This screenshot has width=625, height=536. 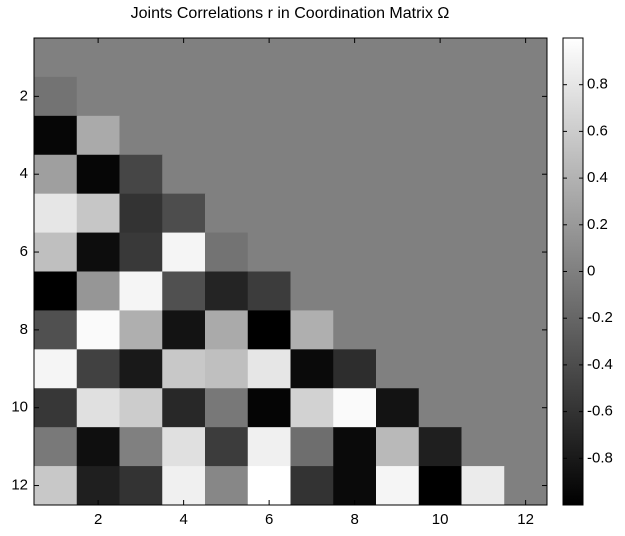 I want to click on colorbar-tick-label: -0.8, so click(x=600, y=457).